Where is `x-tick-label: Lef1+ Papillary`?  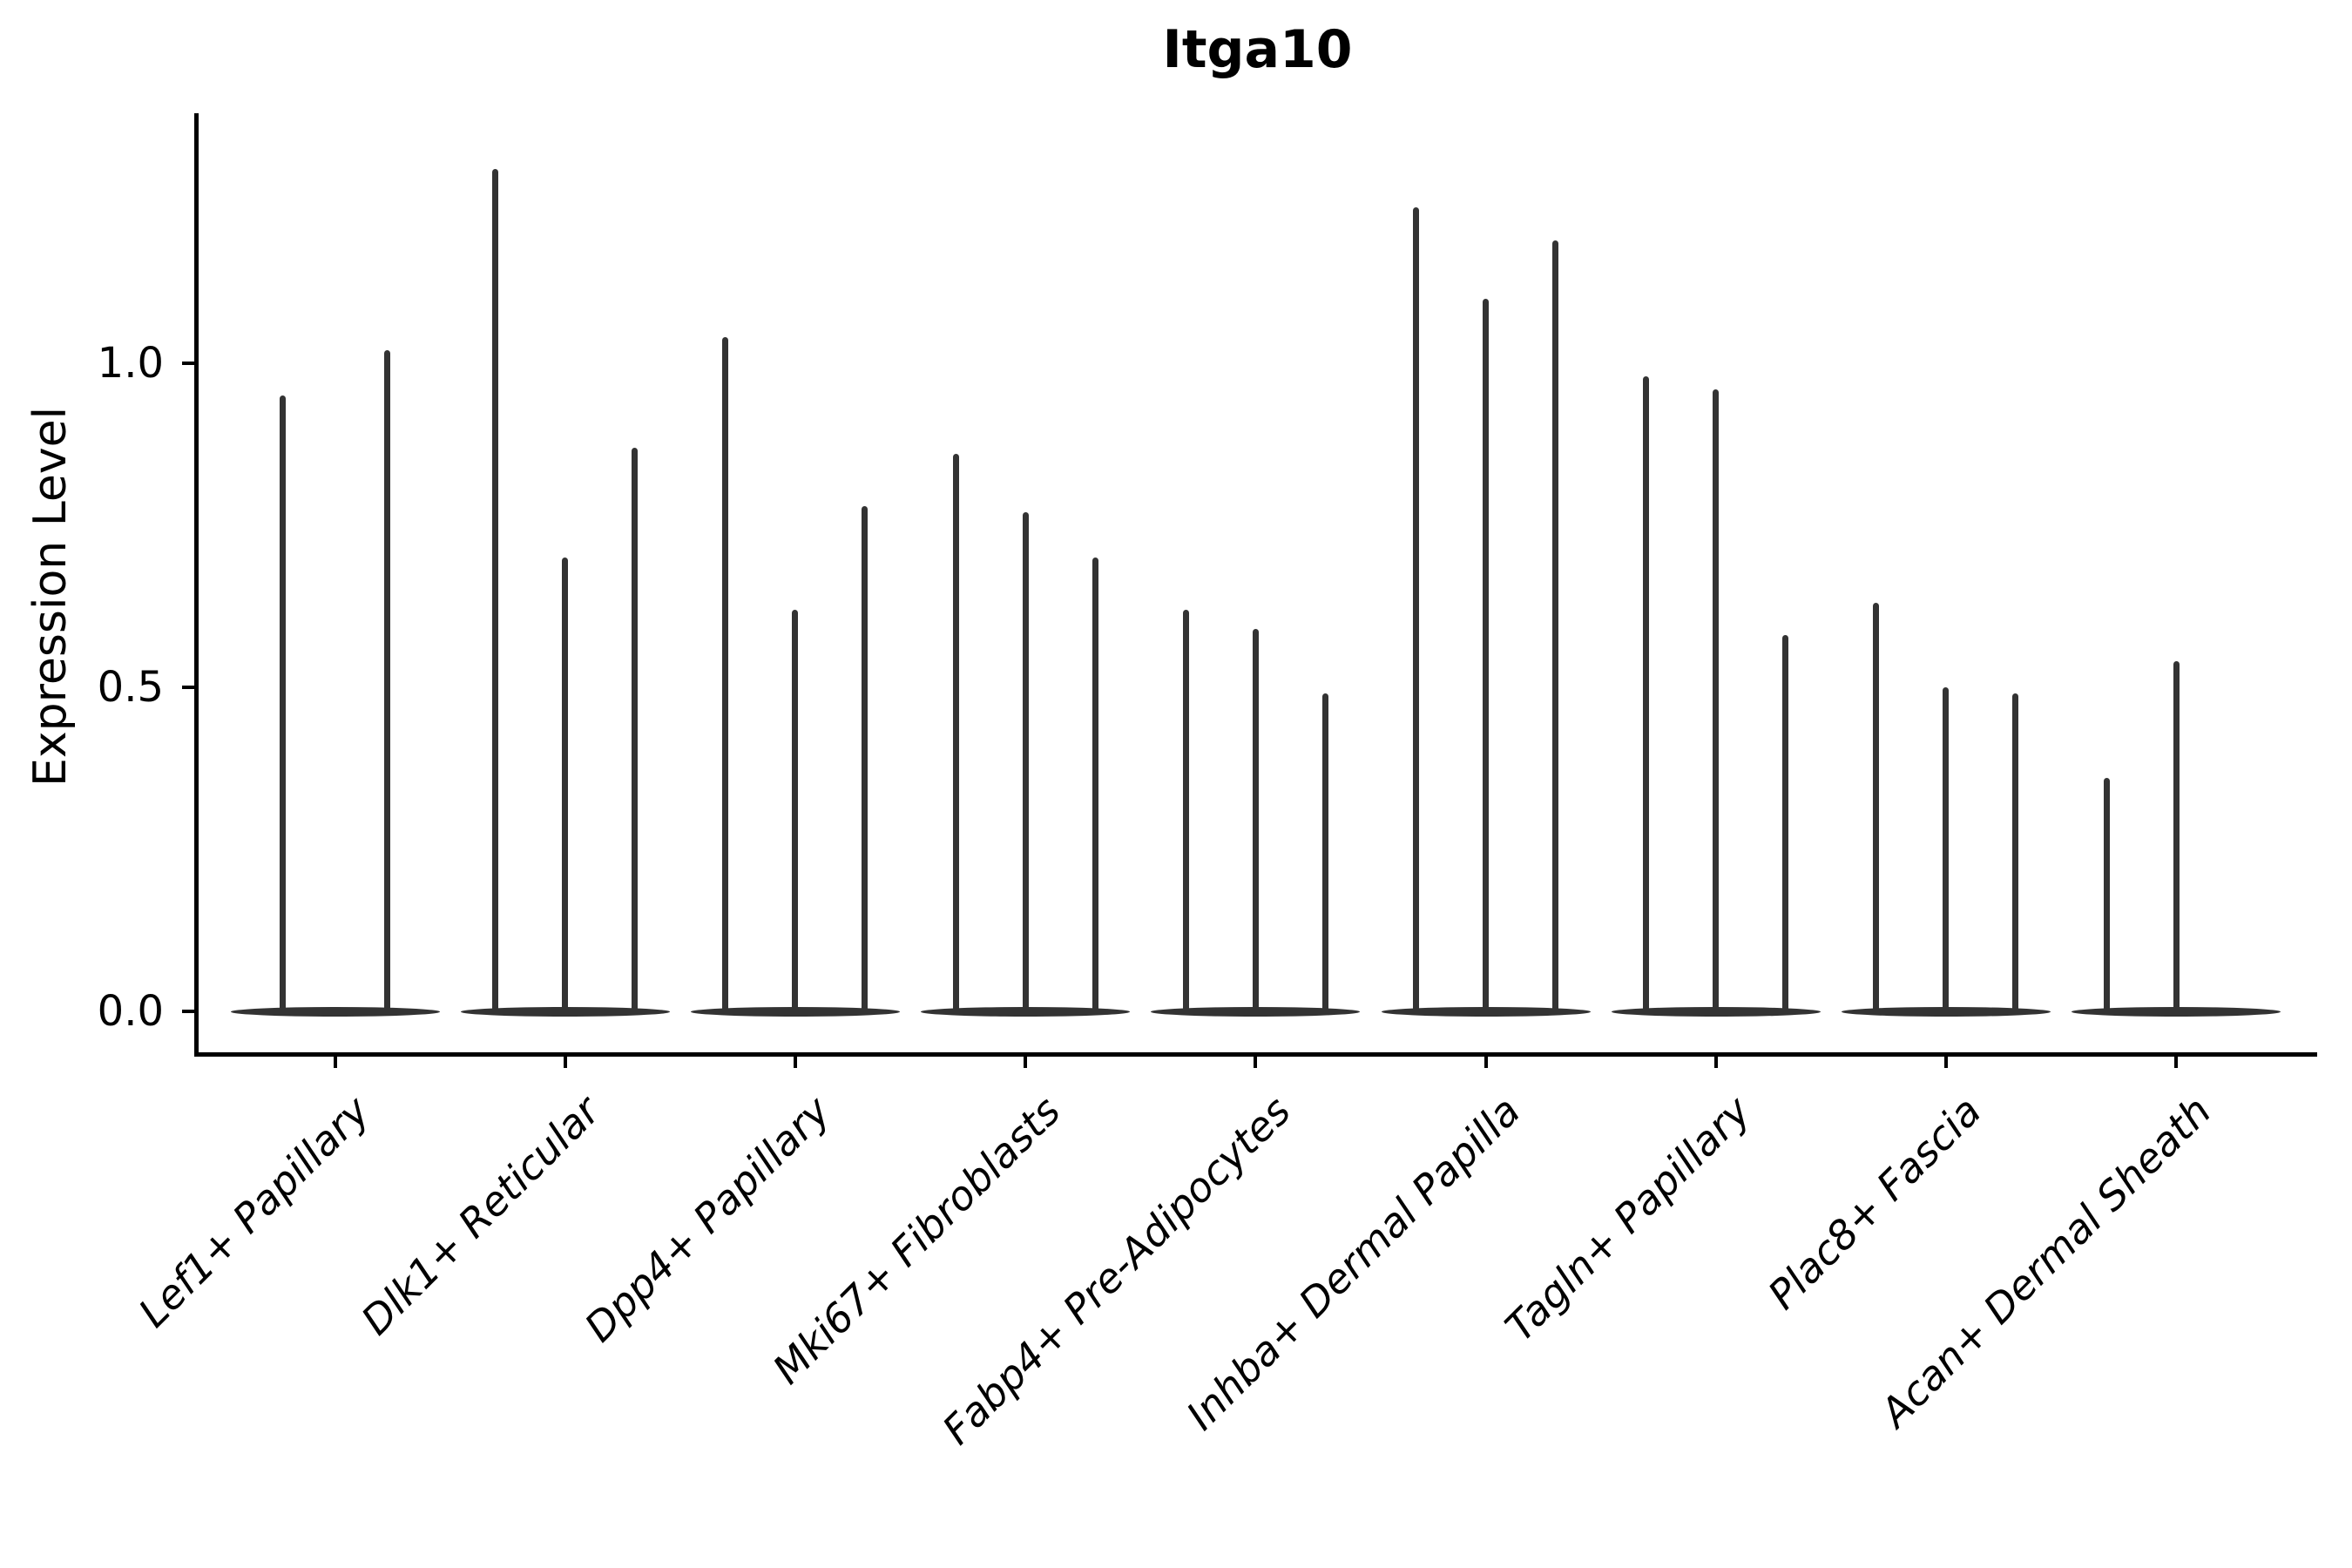
x-tick-label: Lef1+ Papillary is located at coordinates (254, 1211).